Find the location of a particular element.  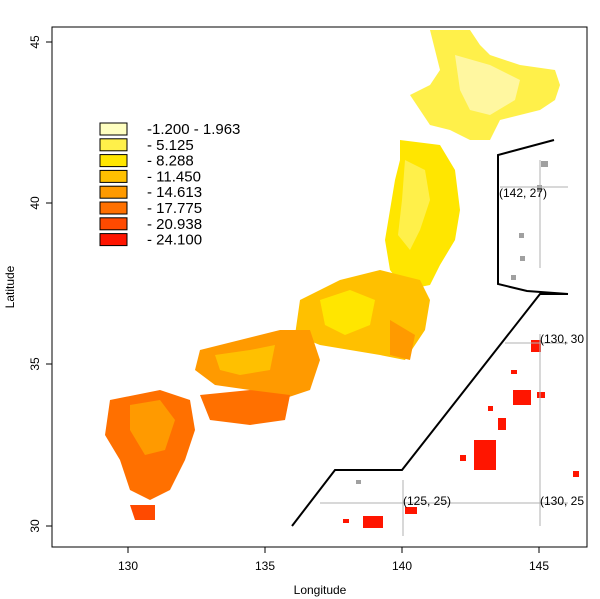

x-tick-label: 135 is located at coordinates (265, 566).